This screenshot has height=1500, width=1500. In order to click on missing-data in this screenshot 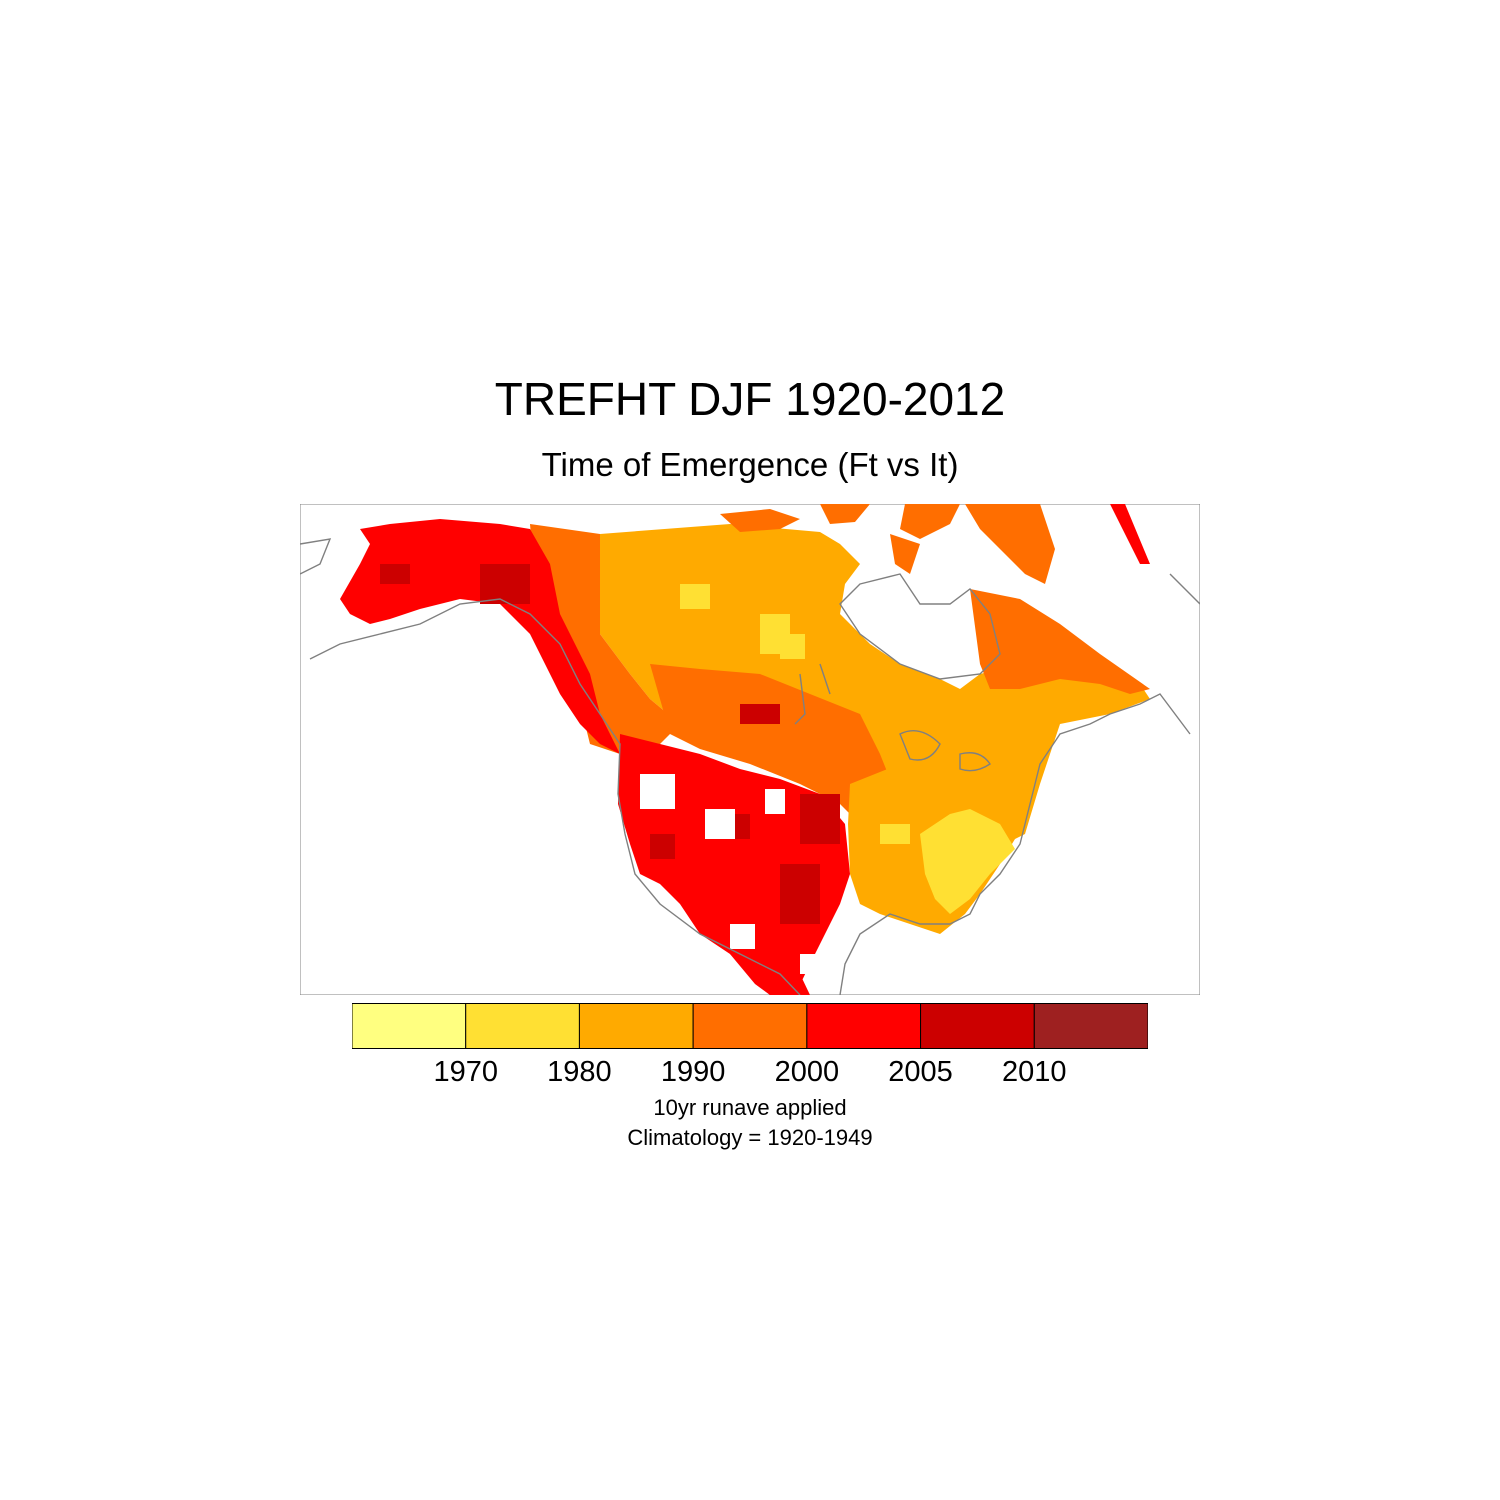, I will do `click(732, 874)`.